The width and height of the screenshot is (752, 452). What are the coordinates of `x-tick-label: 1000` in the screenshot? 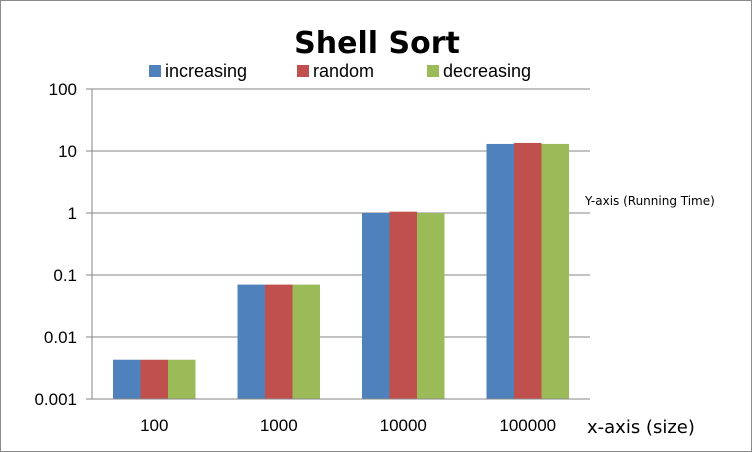 It's located at (279, 425).